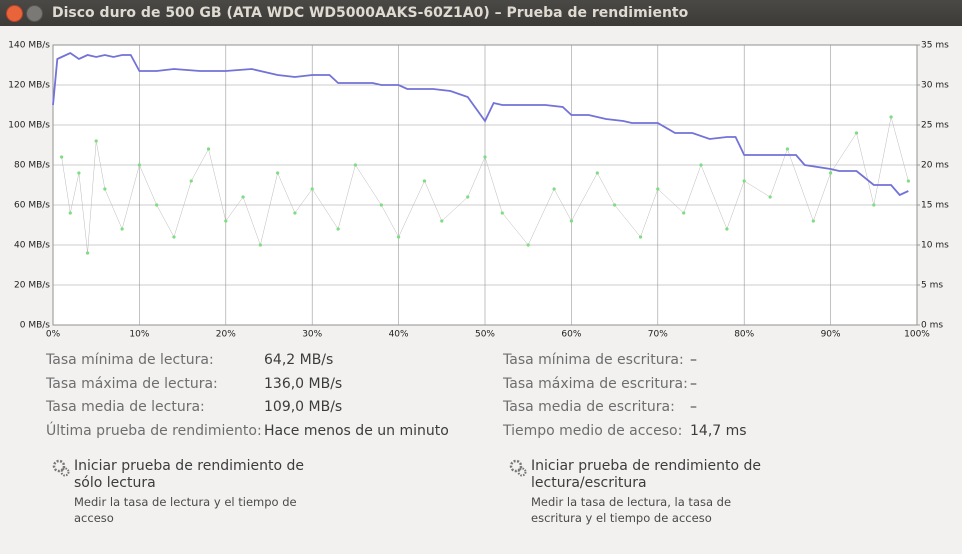 This screenshot has height=554, width=962. What do you see at coordinates (154, 430) in the screenshot?
I see `stat-label: Última prueba de rendimiento:` at bounding box center [154, 430].